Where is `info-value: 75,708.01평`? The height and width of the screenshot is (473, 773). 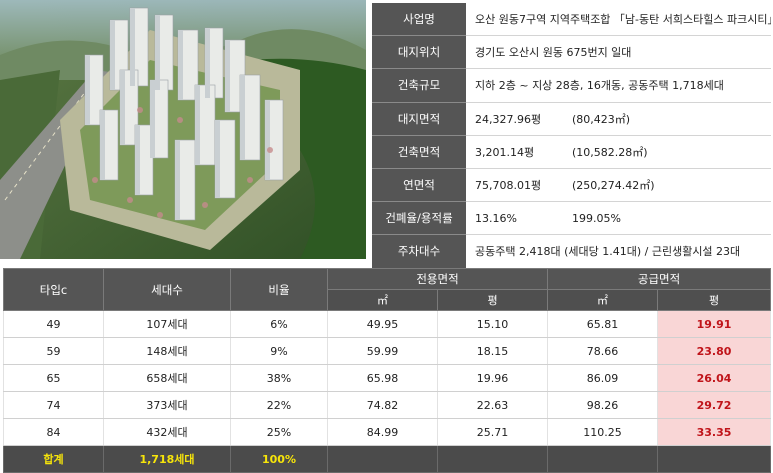
info-value: 75,708.01평 is located at coordinates (508, 186).